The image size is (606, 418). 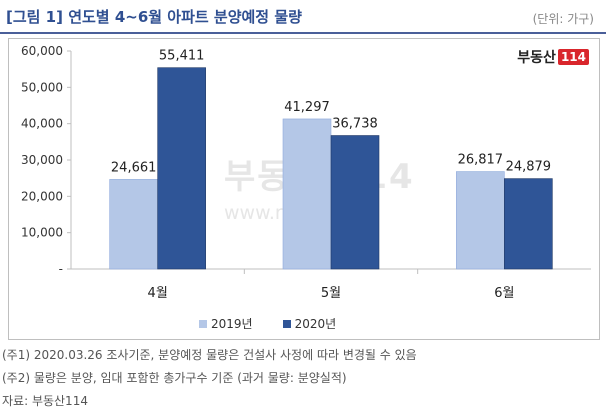 What do you see at coordinates (45, 401) in the screenshot?
I see `source-note: 자료: 부동산114` at bounding box center [45, 401].